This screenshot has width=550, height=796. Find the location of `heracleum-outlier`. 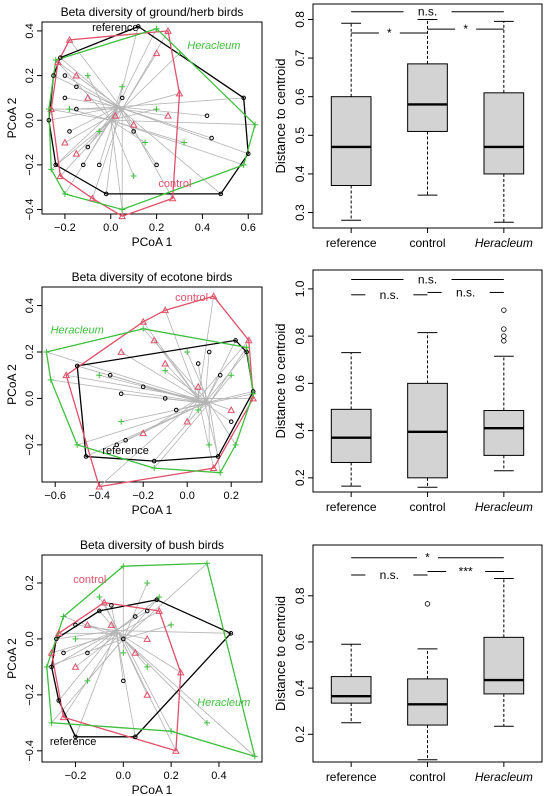

heracleum-outlier is located at coordinates (504, 336).